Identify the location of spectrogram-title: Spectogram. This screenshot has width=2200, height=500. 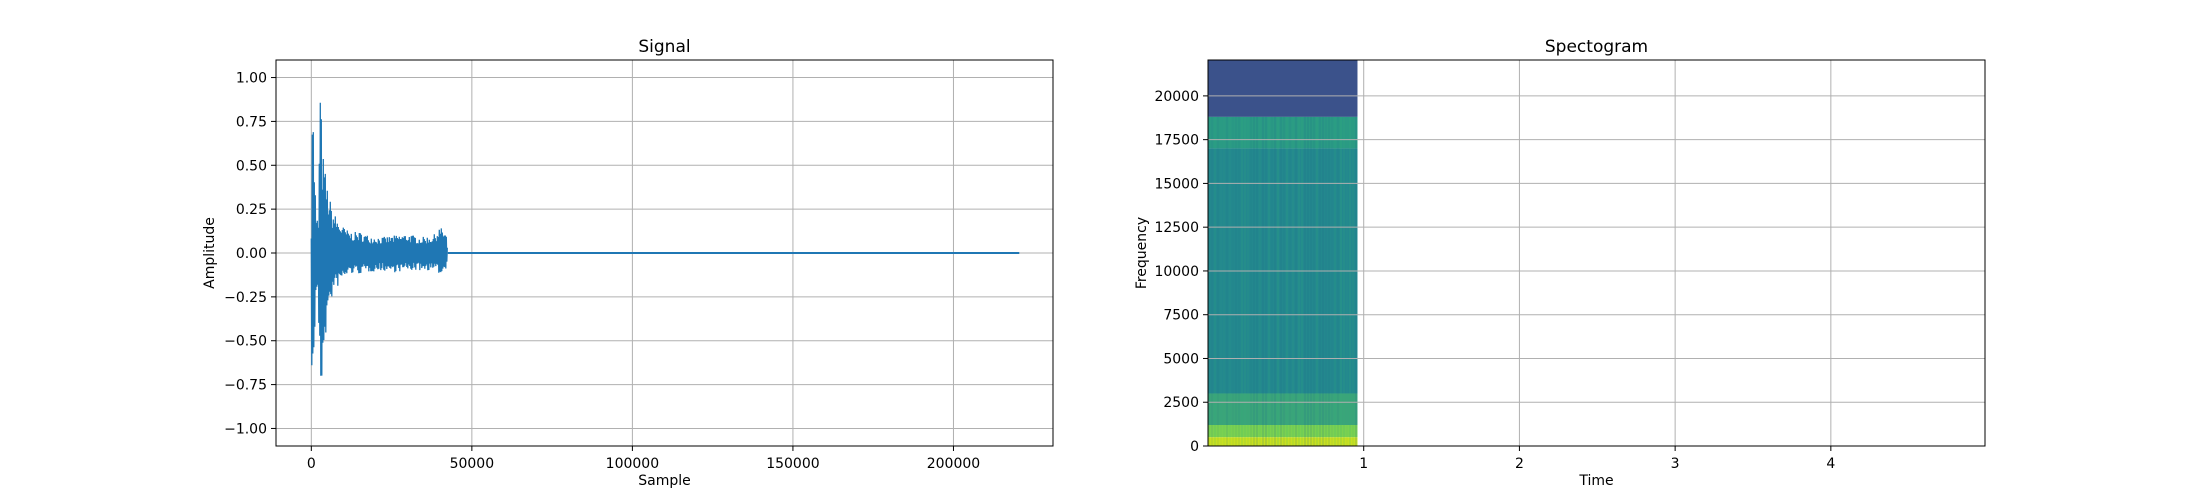
(1596, 47).